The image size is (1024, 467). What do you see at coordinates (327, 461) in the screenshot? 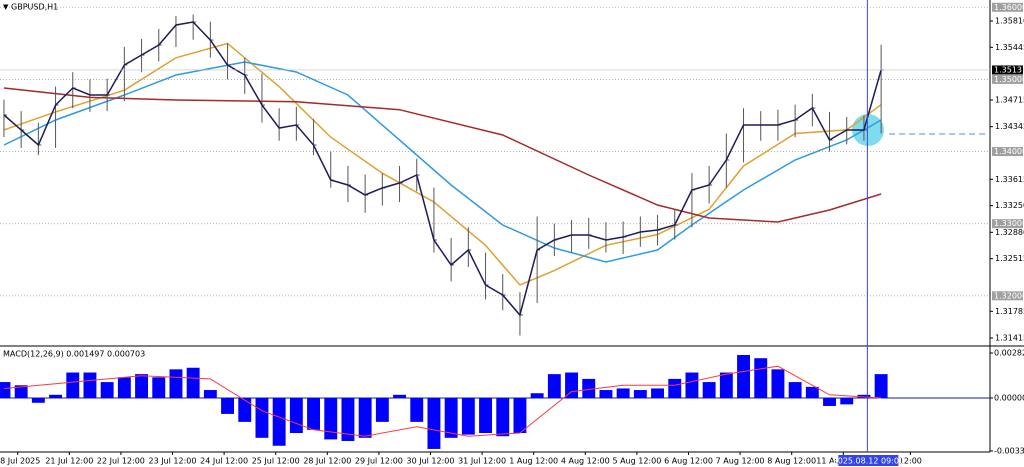
I see `x-tick-label: 28 Jul 12:00` at bounding box center [327, 461].